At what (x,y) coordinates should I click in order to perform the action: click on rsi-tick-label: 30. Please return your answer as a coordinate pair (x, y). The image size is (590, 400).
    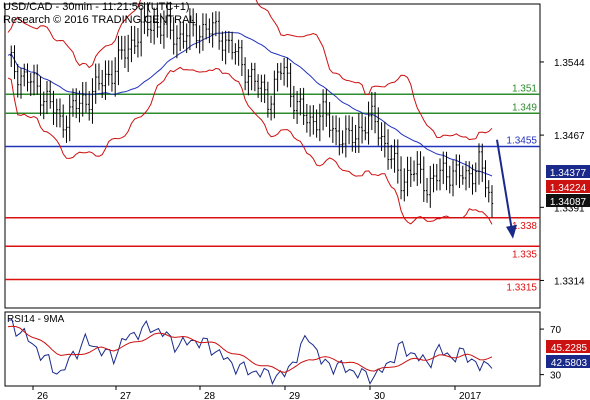
    Looking at the image, I should click on (556, 376).